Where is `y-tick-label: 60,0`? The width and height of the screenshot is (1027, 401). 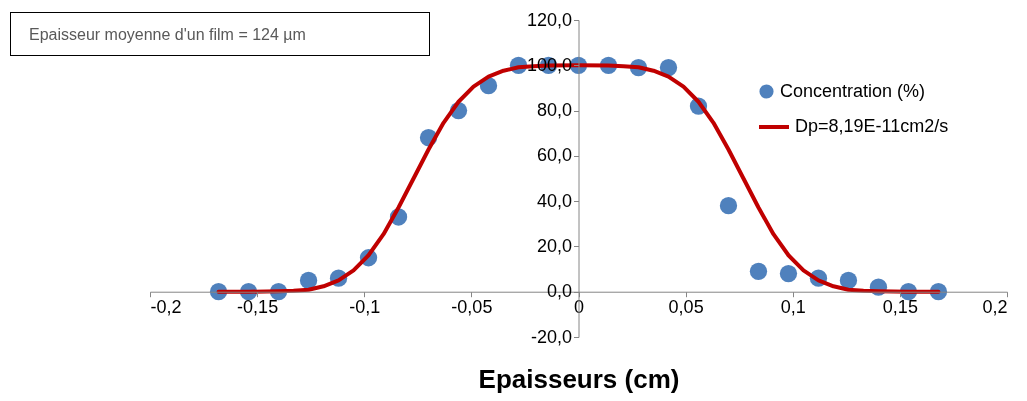 y-tick-label: 60,0 is located at coordinates (554, 155).